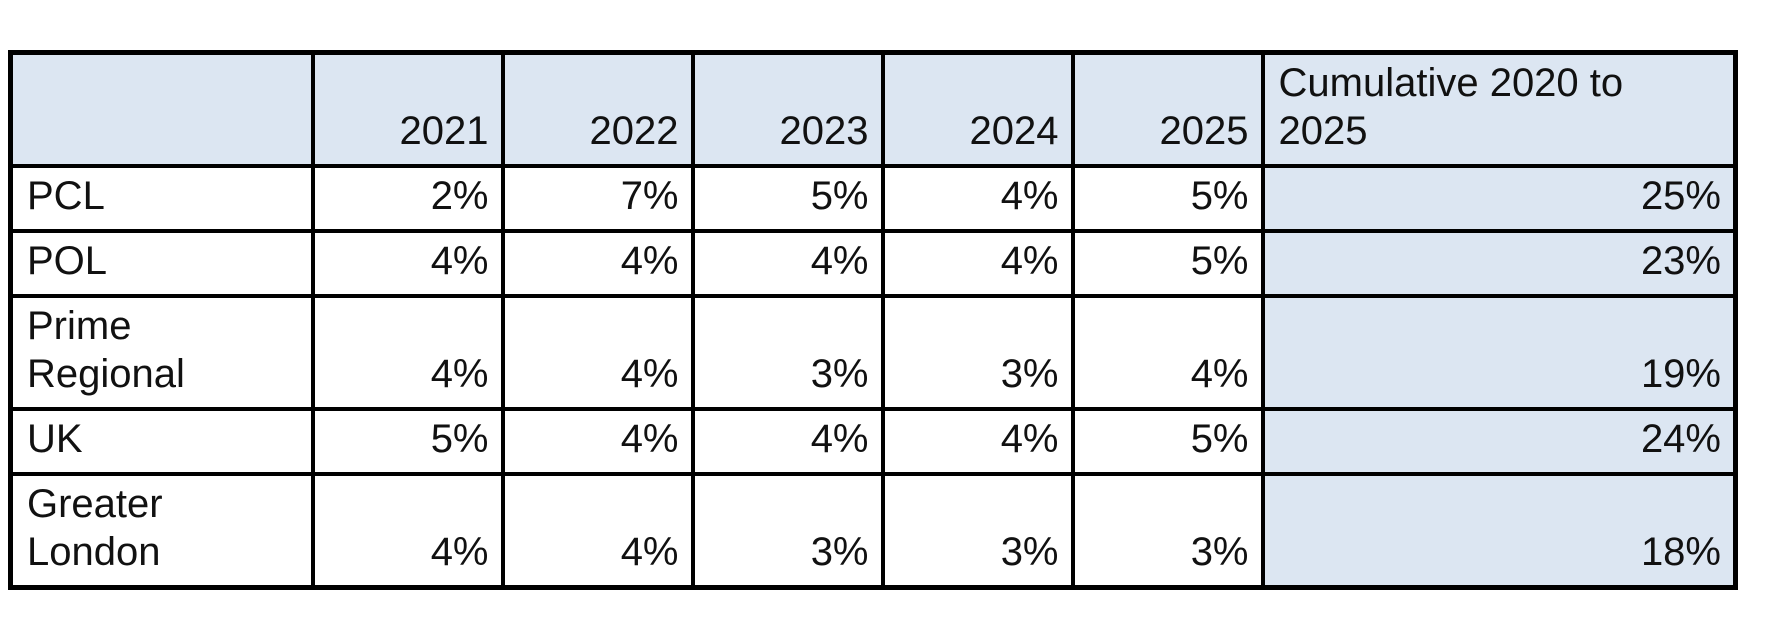 This screenshot has height=633, width=1788. Describe the element at coordinates (407, 441) in the screenshot. I see `cell-uk-2021: 5%` at that location.